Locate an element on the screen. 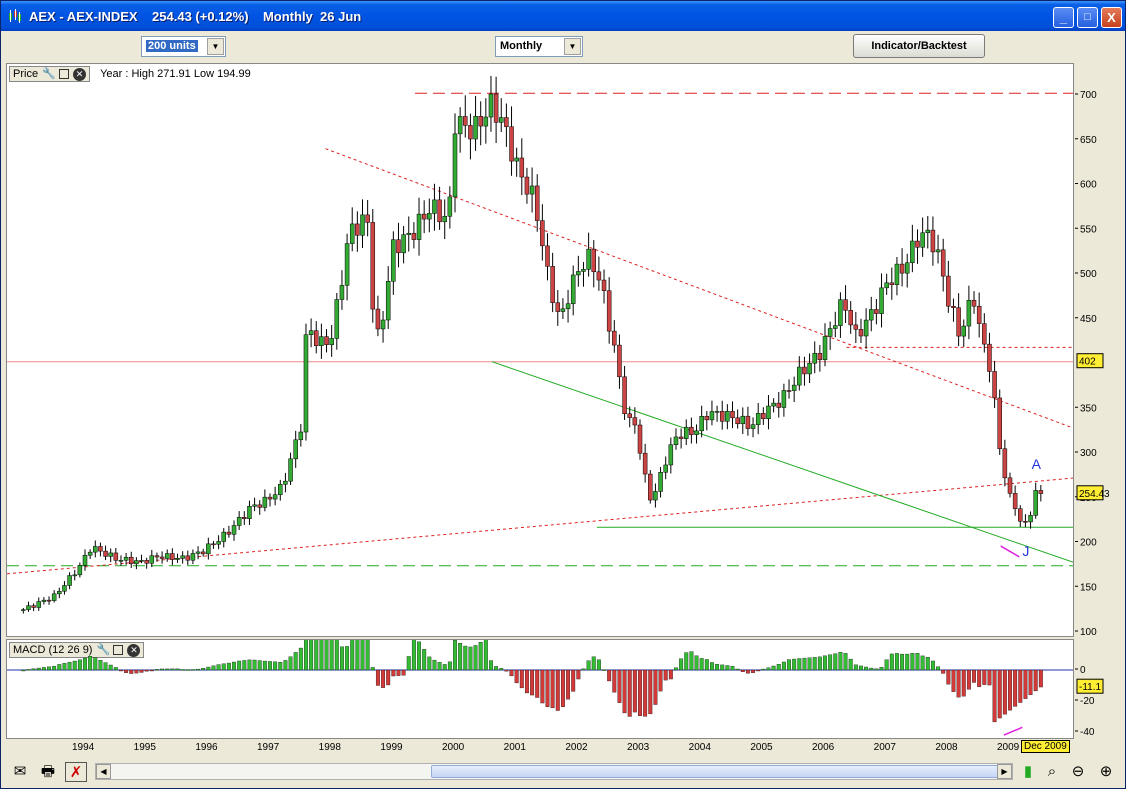  y-tick-label: 650 is located at coordinates (1088, 140).